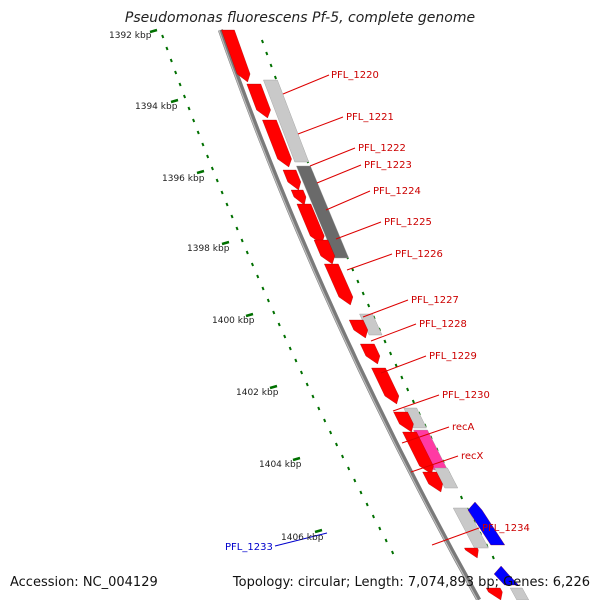 This screenshot has height=600, width=600. Describe the element at coordinates (280, 465) in the screenshot. I see `scale-label: 1404 kbp` at that location.